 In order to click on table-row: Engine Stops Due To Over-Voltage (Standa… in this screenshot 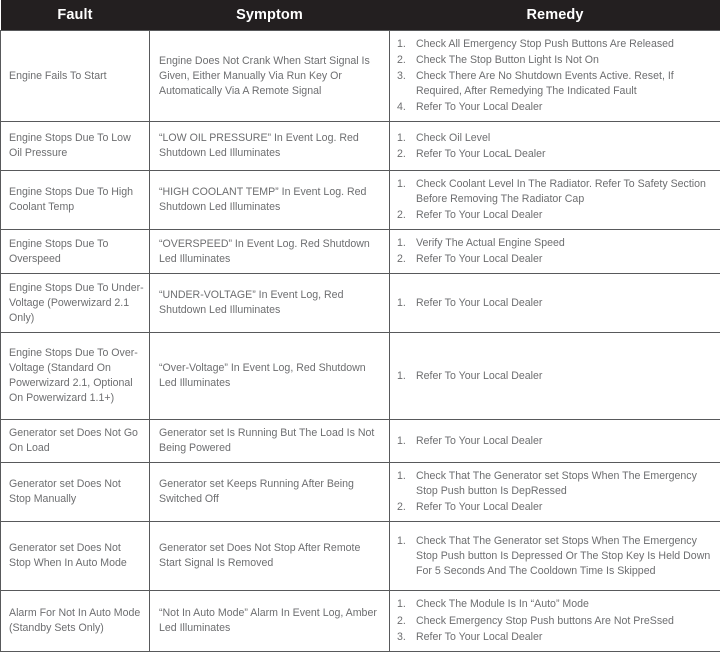, I will do `click(360, 376)`.